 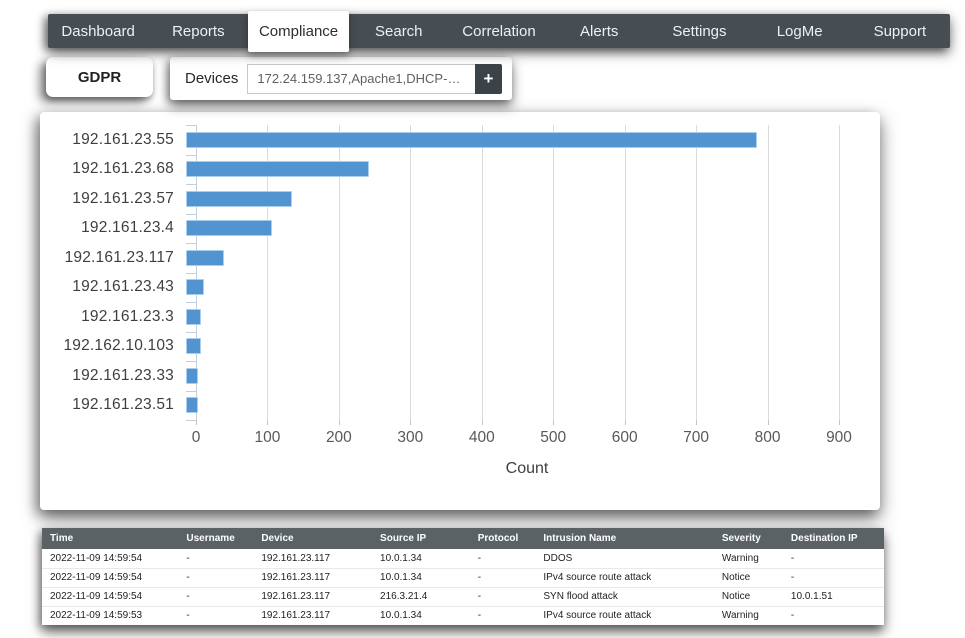 I want to click on table-cell: Notice, so click(x=748, y=578).